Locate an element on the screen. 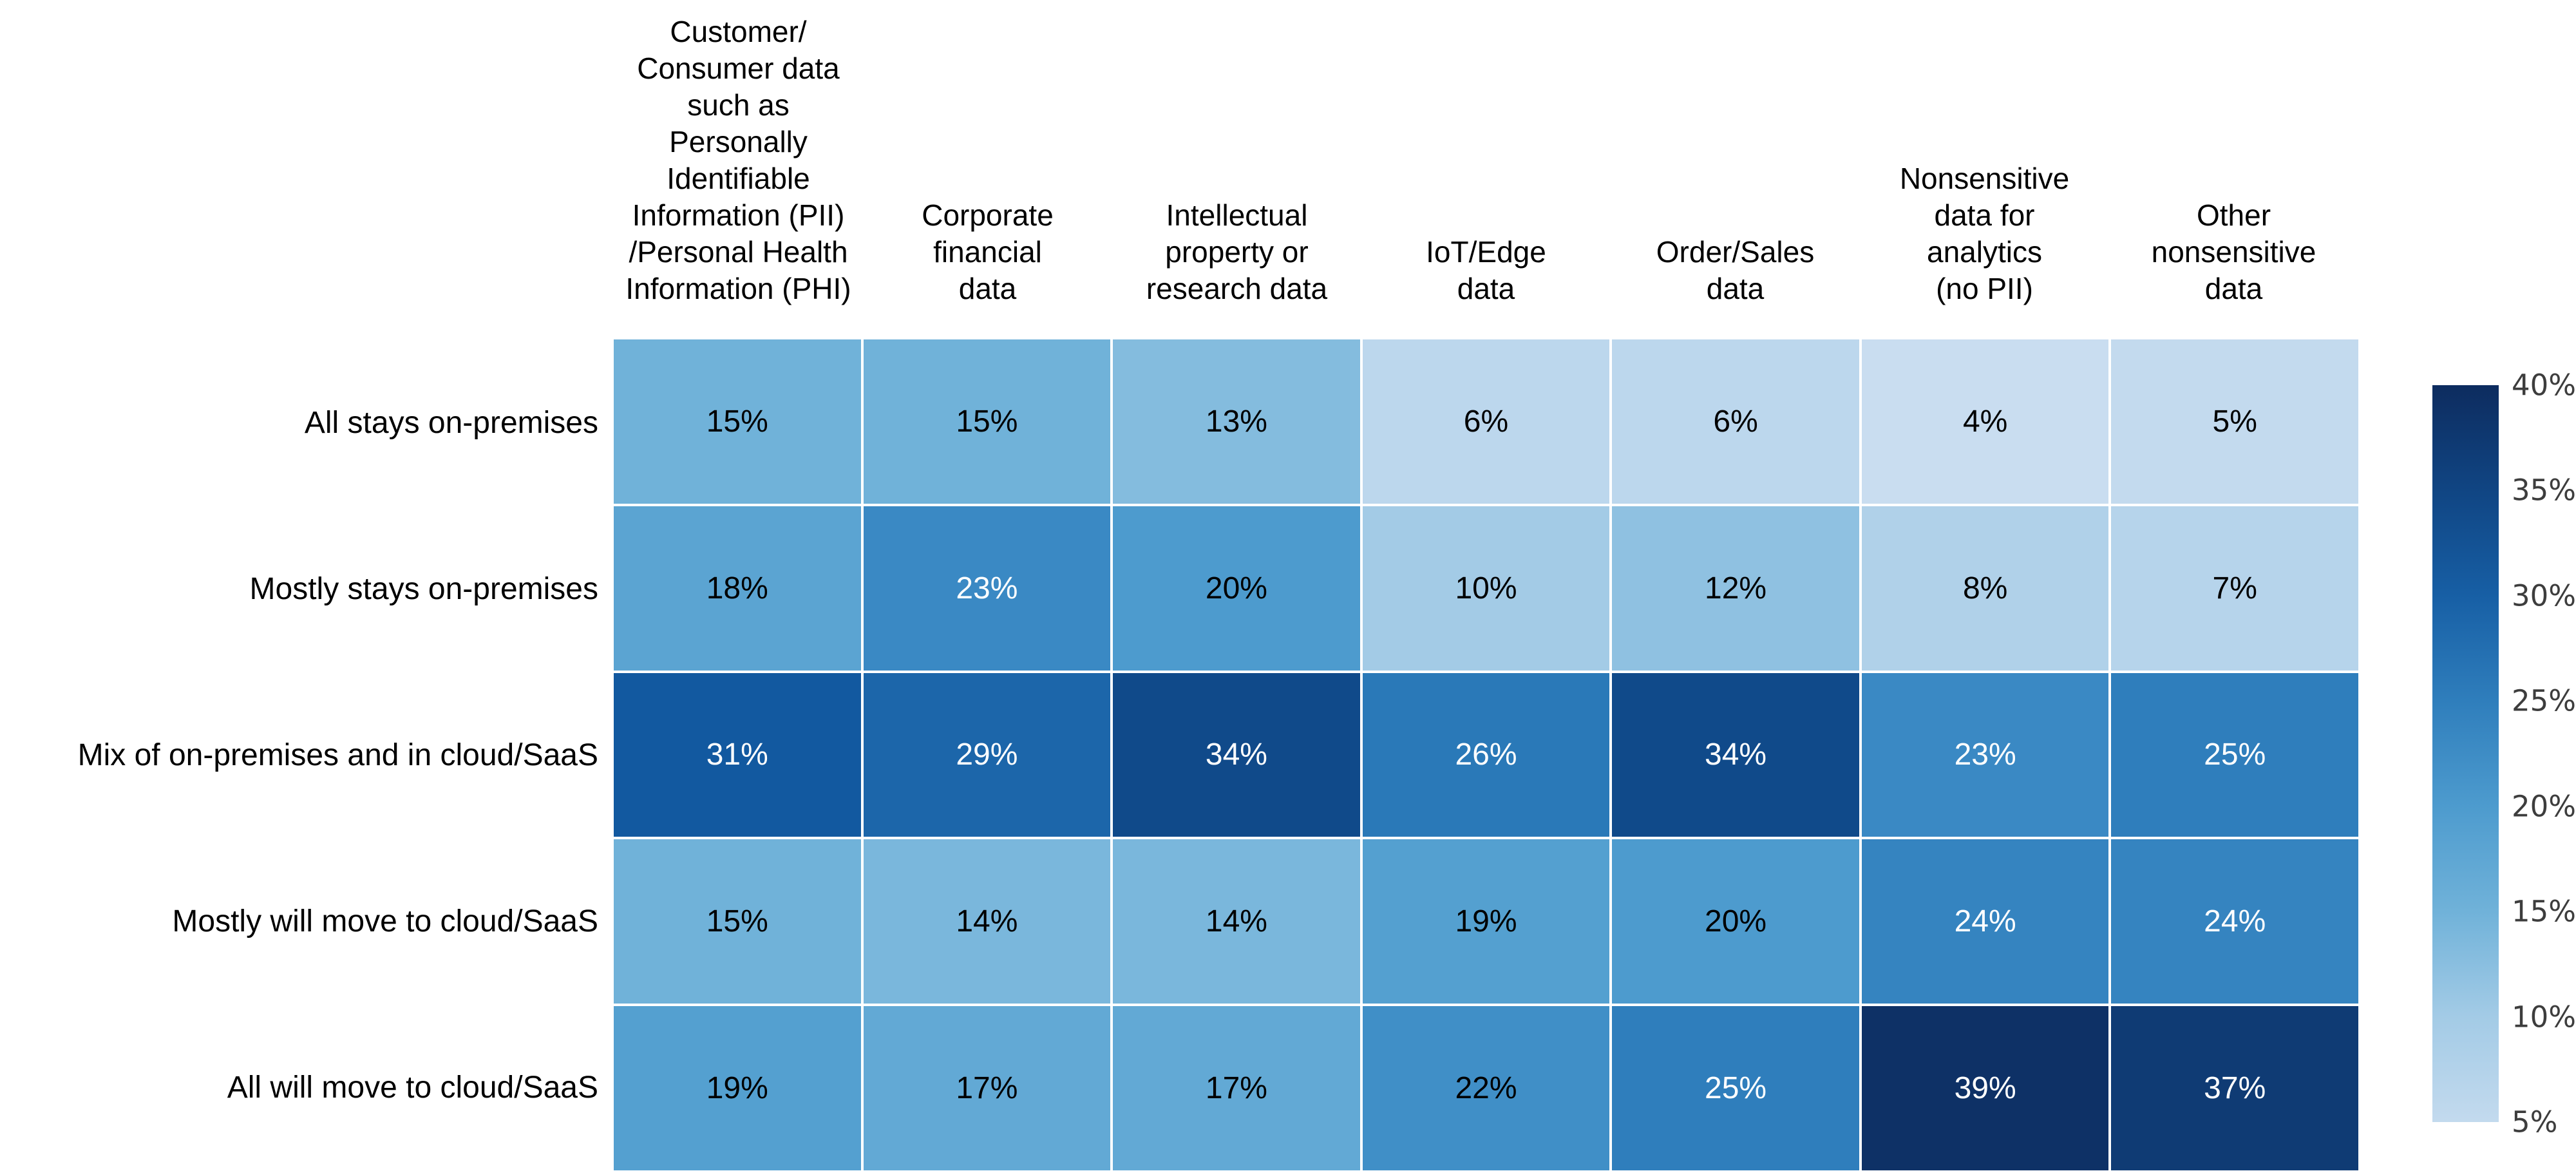 Image resolution: width=2576 pixels, height=1171 pixels. heatmap-cell: 26% is located at coordinates (1486, 754).